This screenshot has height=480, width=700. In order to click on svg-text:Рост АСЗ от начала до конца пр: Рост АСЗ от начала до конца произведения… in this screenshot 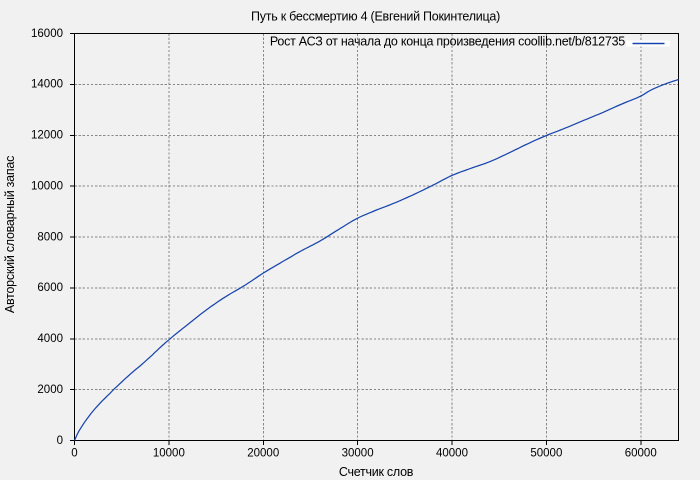, I will do `click(447, 42)`.